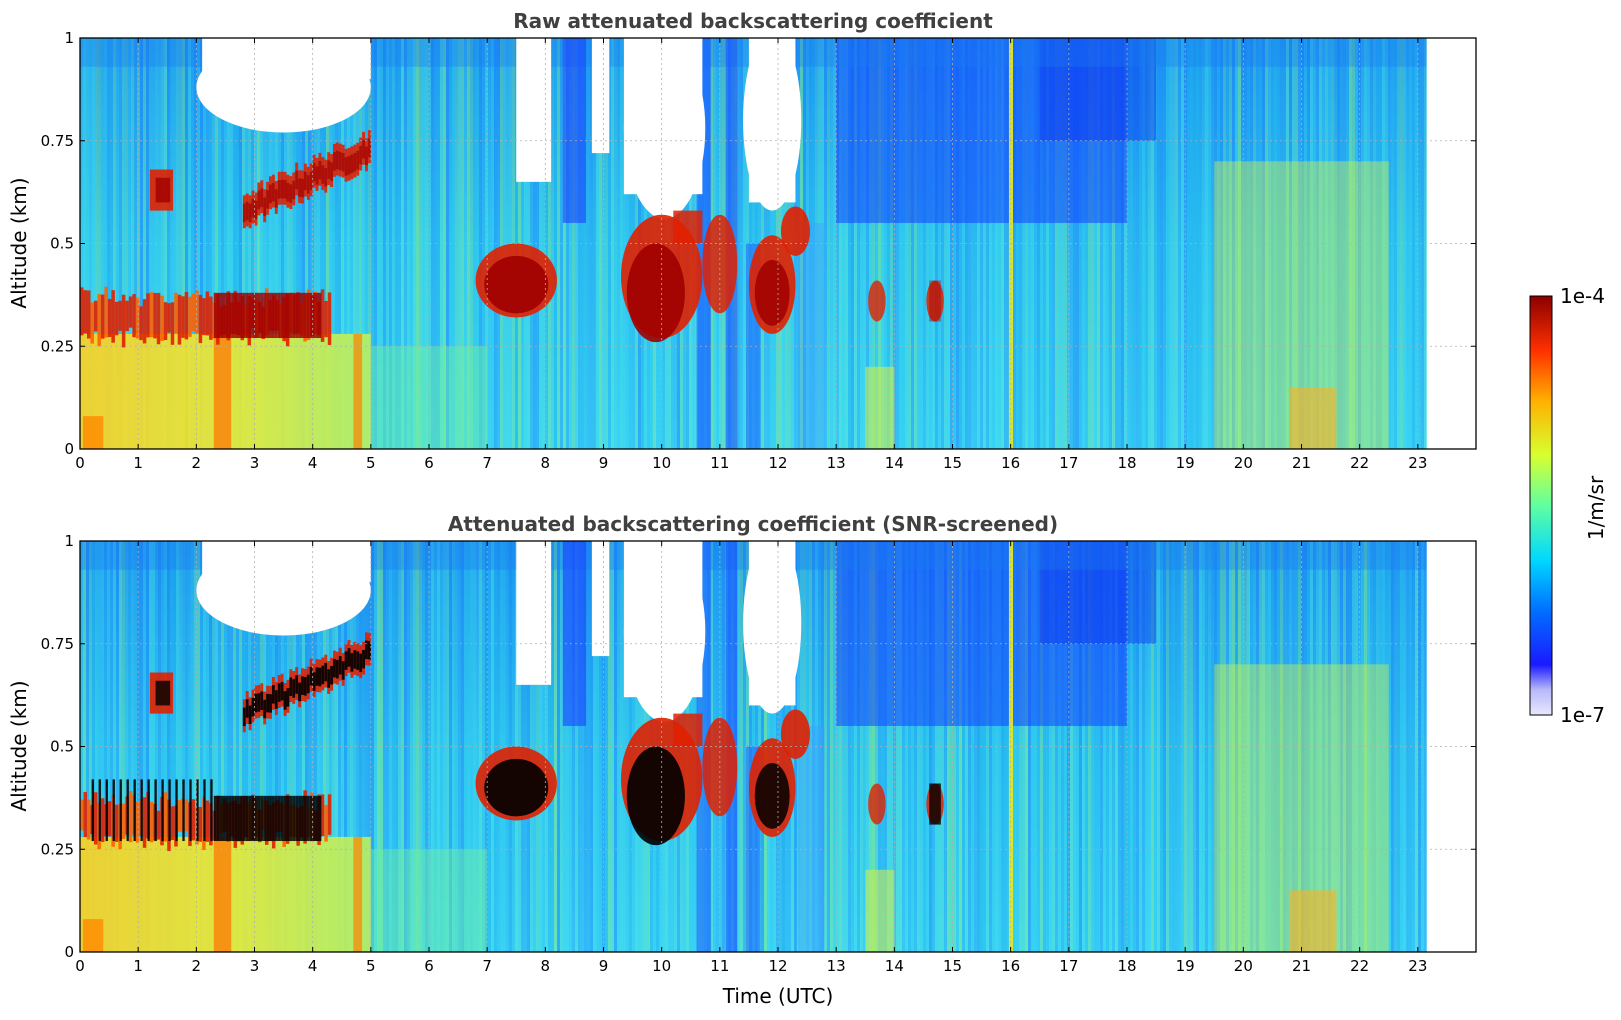  I want to click on x-tick-label: 1, so click(138, 463).